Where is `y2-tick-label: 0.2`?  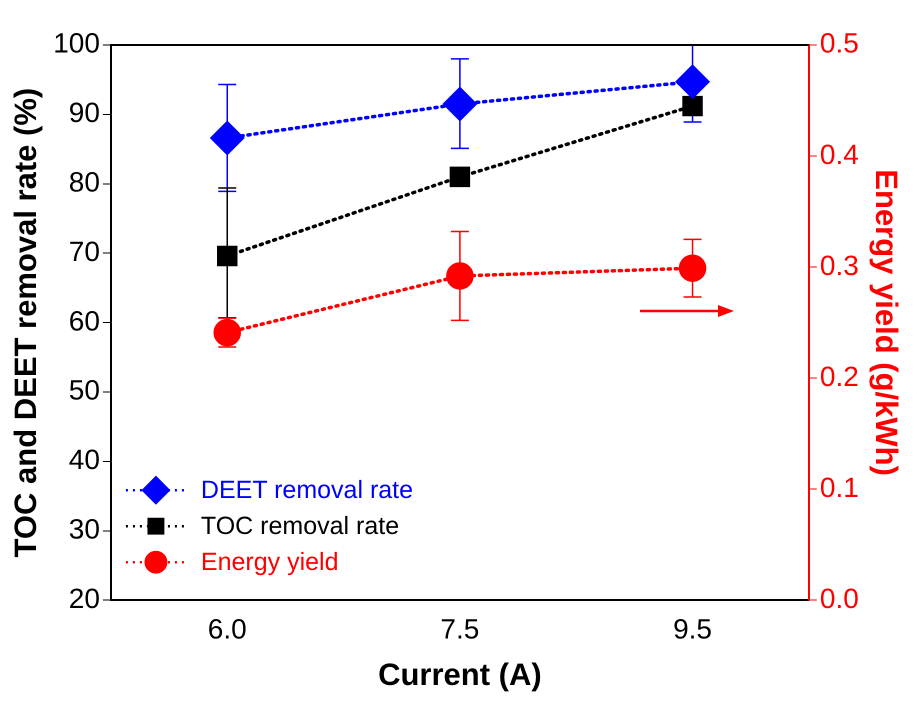
y2-tick-label: 0.2 is located at coordinates (839, 376).